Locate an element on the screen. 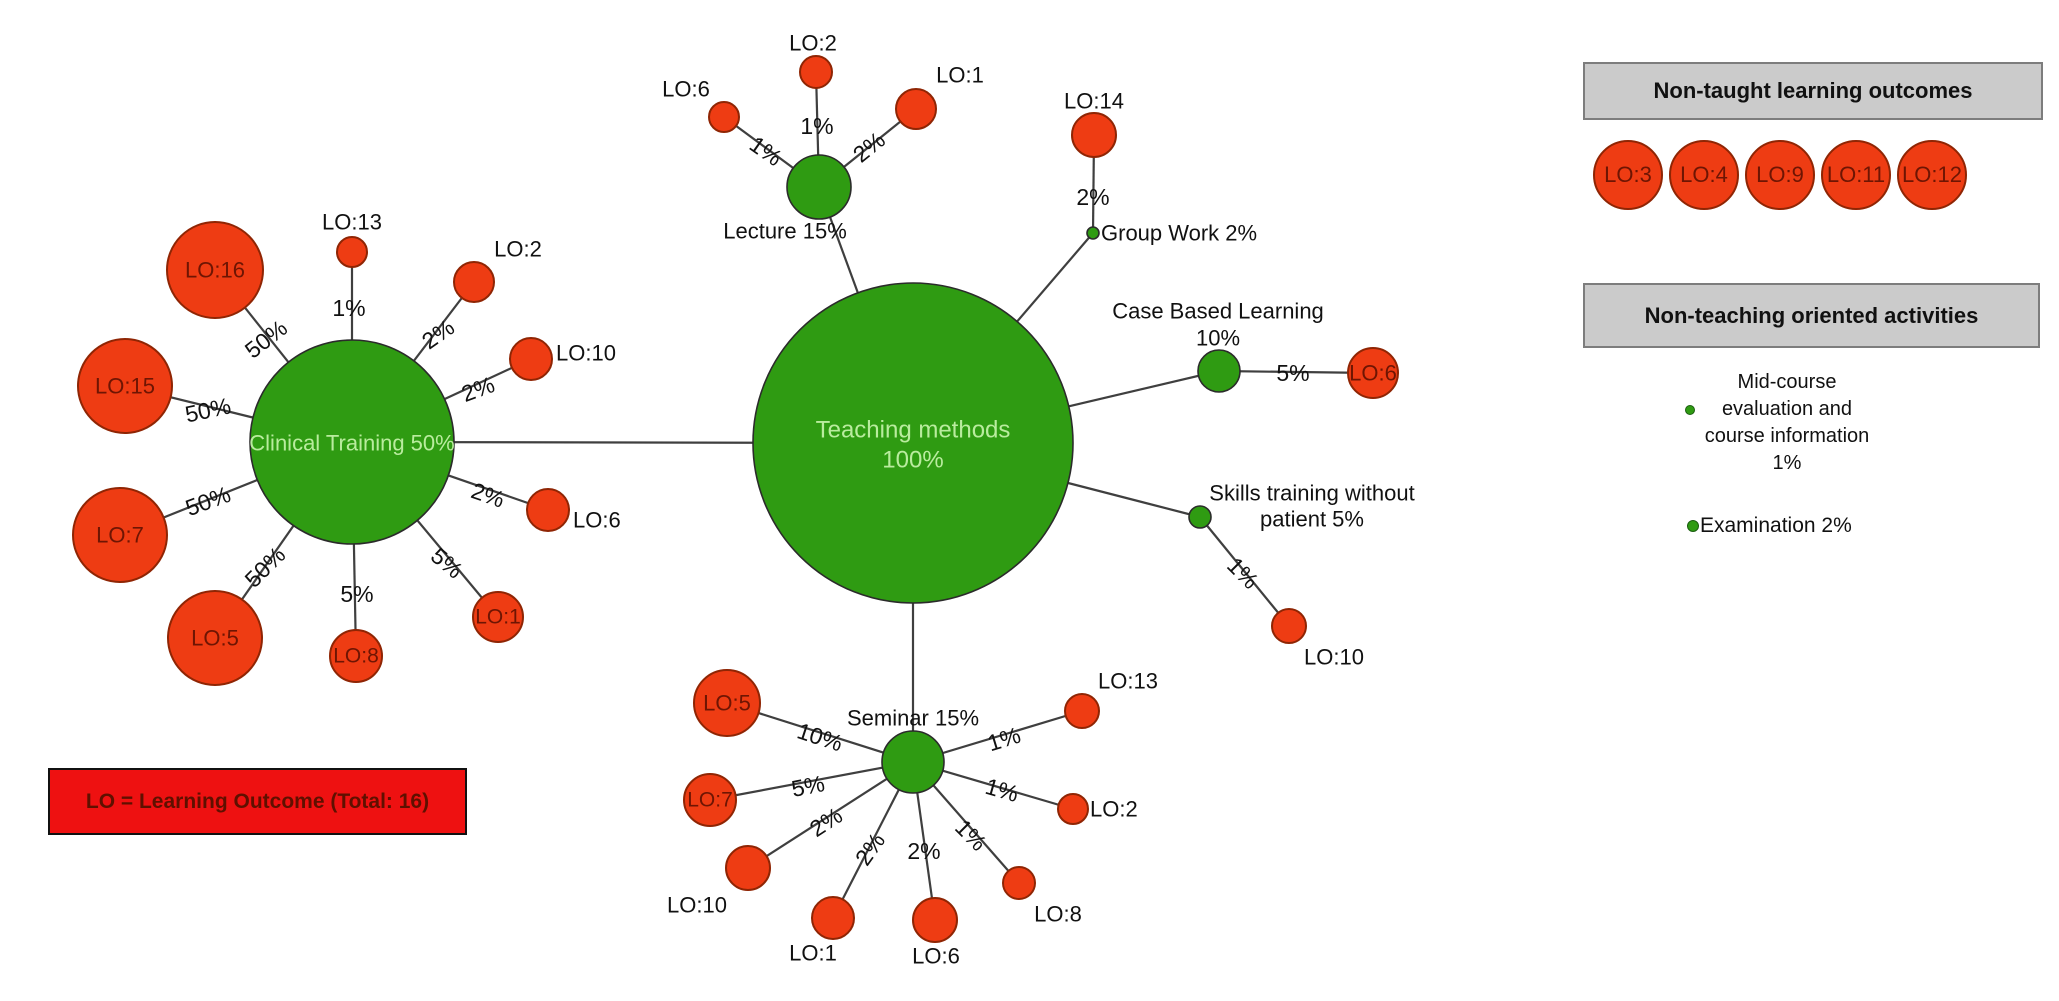  node-groupwork-circle is located at coordinates (1093, 233).